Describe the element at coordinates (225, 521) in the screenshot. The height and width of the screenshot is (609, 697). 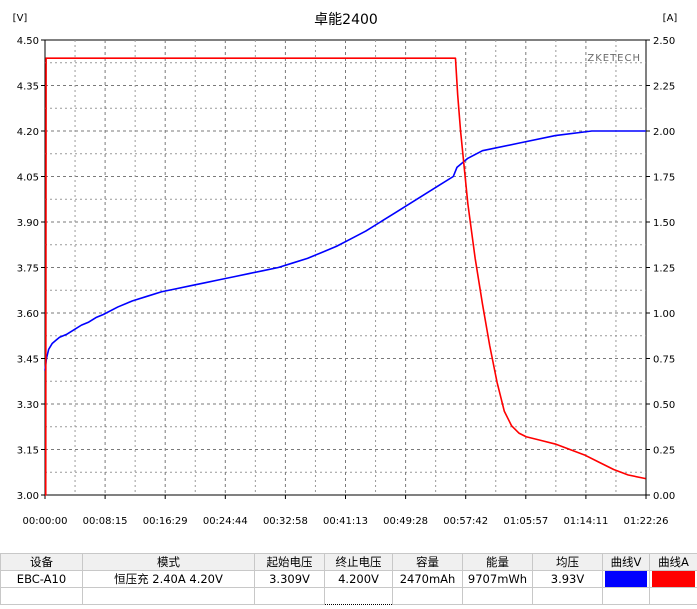
I see `x-tick-label: 00:24:44` at that location.